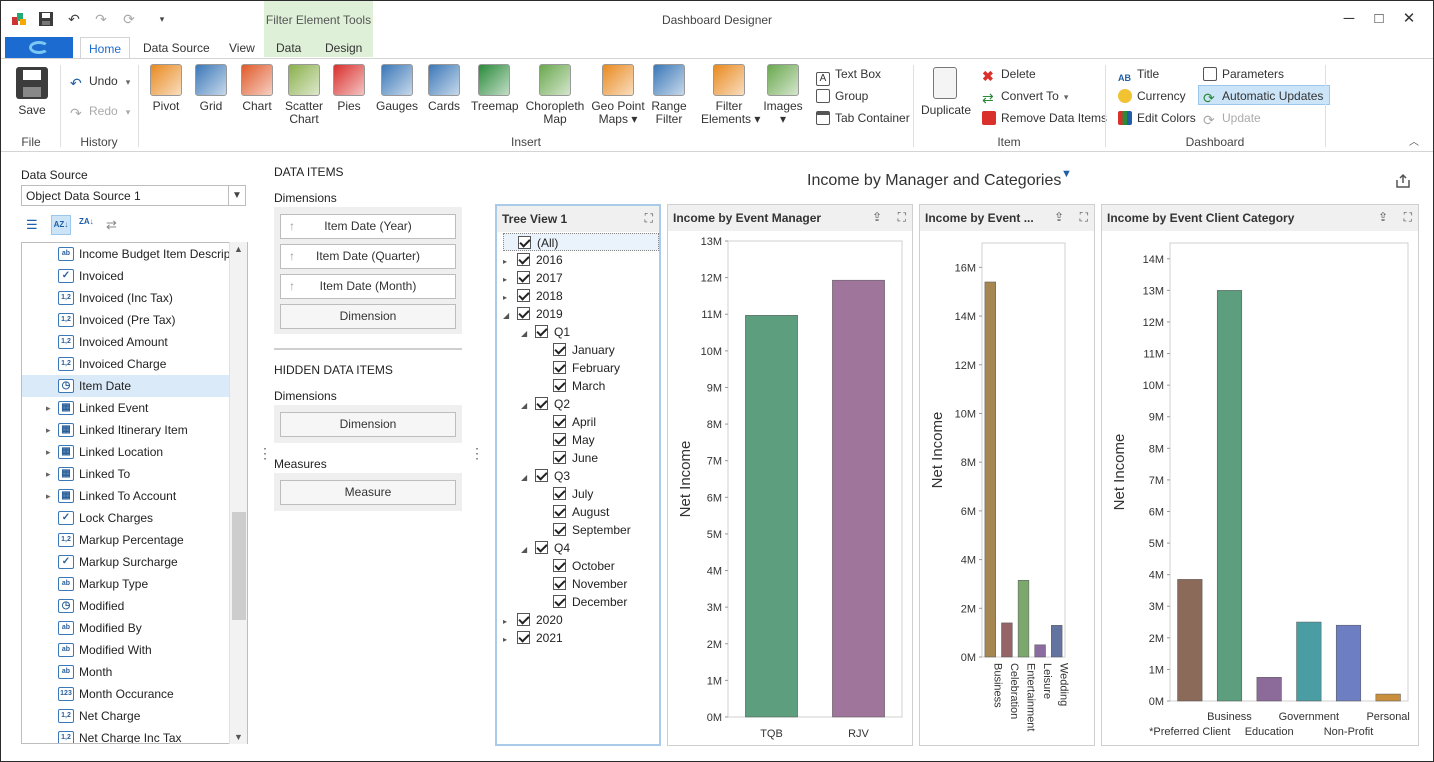  I want to click on tree-item: ◢ Q2, so click(545, 404).